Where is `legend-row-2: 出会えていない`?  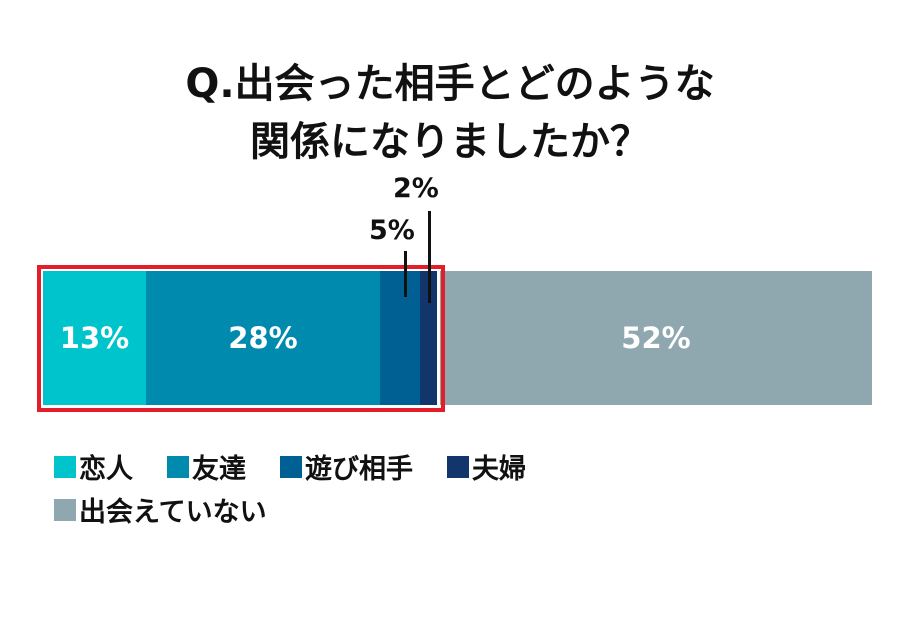
legend-row-2: 出会えていない is located at coordinates (177, 509).